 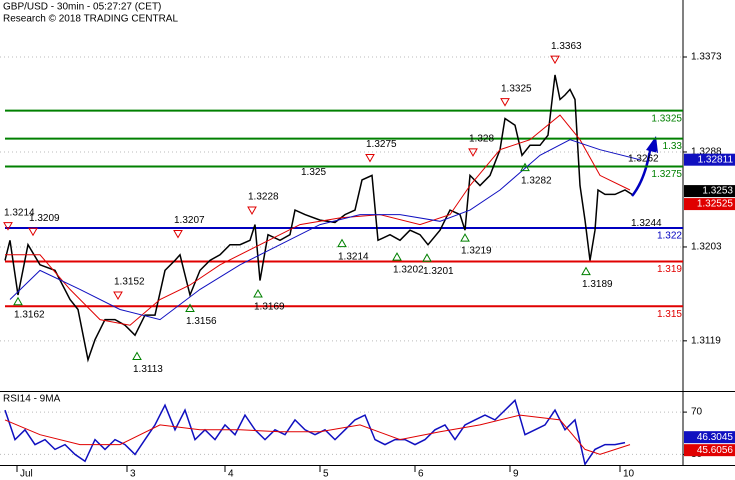 I want to click on rsi-title: RSI14 - 9MA, so click(x=32, y=399).